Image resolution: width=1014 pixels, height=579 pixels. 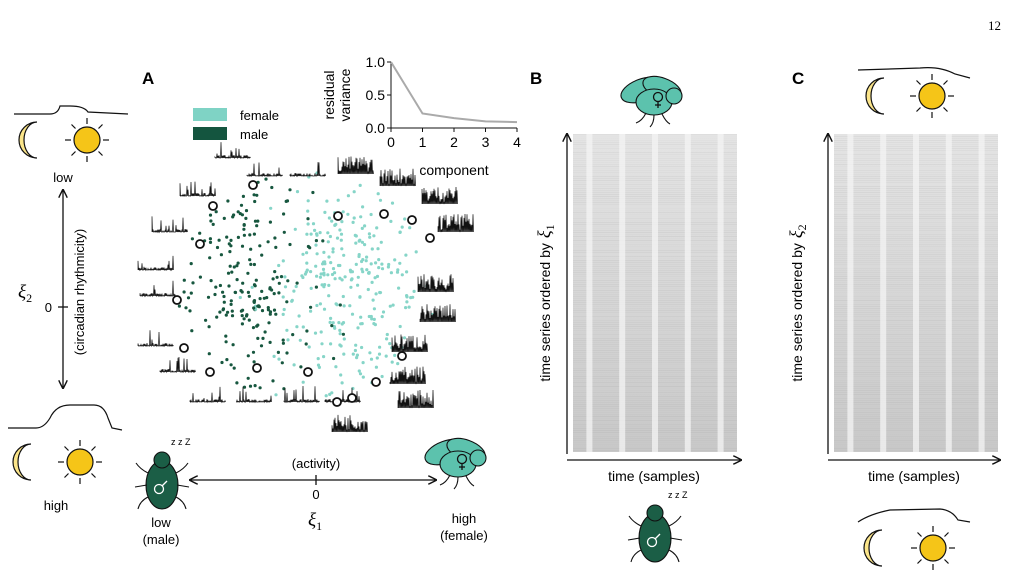 I want to click on female-fly-icon, so click(x=651, y=99).